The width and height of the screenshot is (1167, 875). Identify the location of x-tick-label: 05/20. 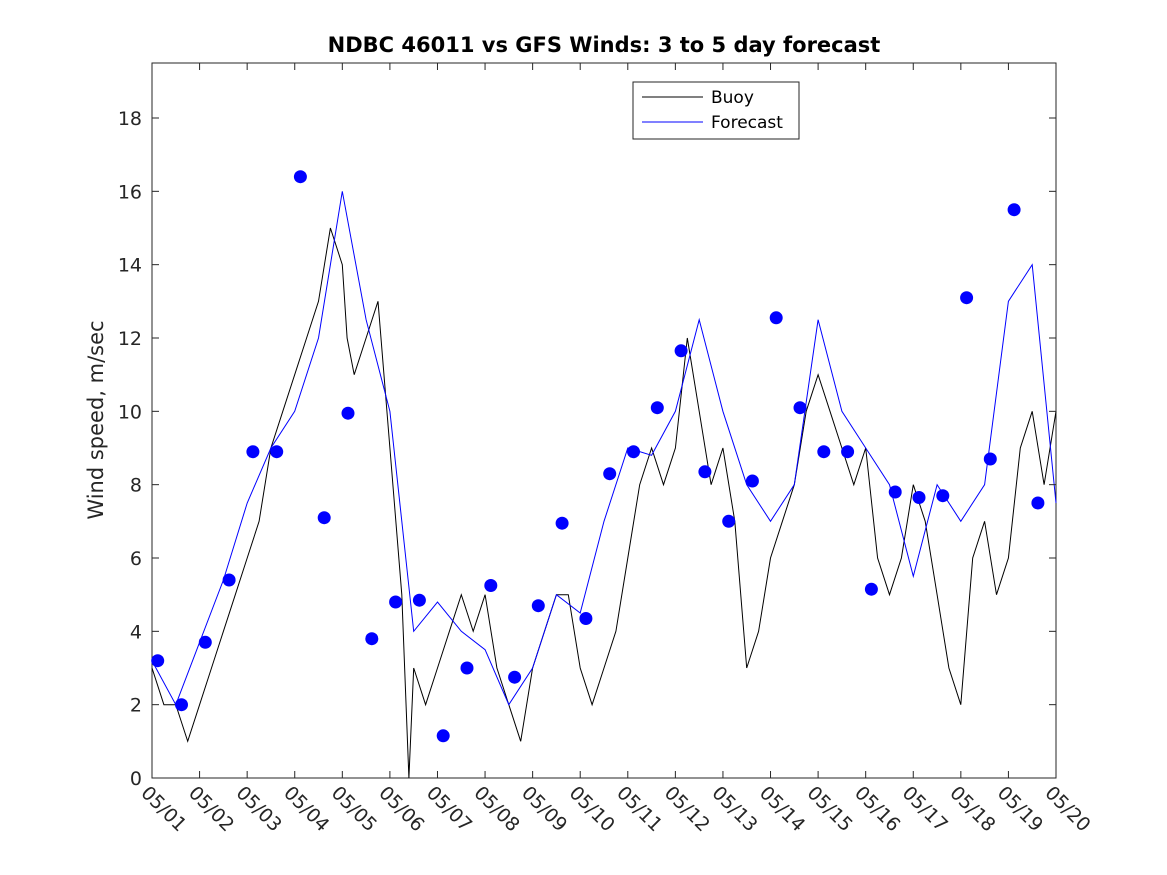
(1067, 809).